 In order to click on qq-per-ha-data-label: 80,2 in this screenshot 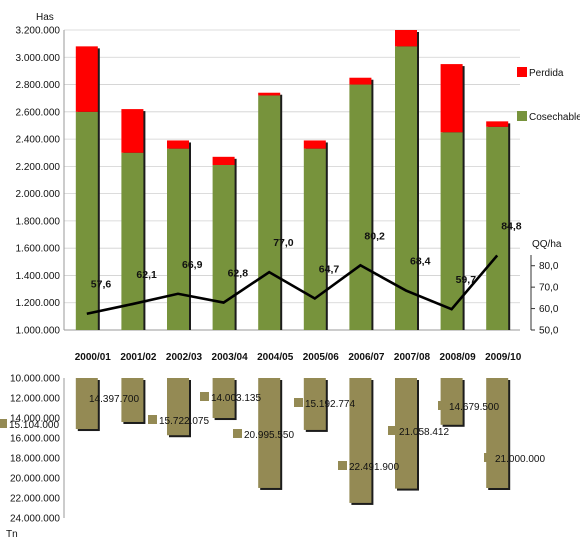, I will do `click(374, 236)`.